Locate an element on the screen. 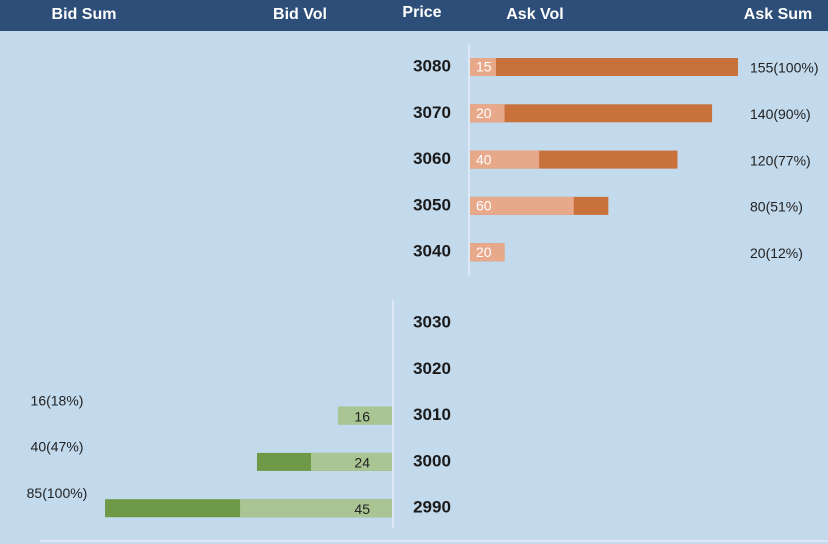 The image size is (828, 544). ask-sum-header: Ask Sum is located at coordinates (778, 14).